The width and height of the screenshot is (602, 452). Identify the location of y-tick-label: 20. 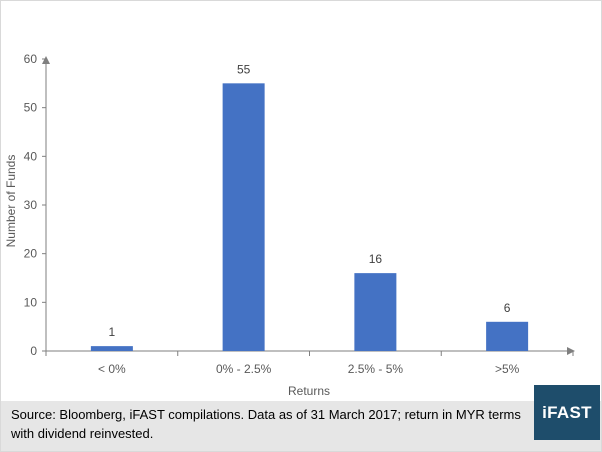
(31, 254).